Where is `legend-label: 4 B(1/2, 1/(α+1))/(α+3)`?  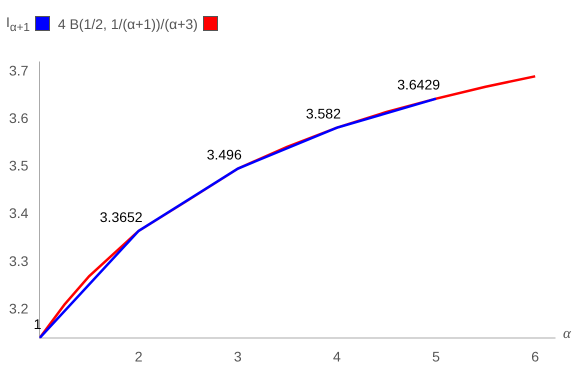
legend-label: 4 B(1/2, 1/(α+1))/(α+3) is located at coordinates (128, 24).